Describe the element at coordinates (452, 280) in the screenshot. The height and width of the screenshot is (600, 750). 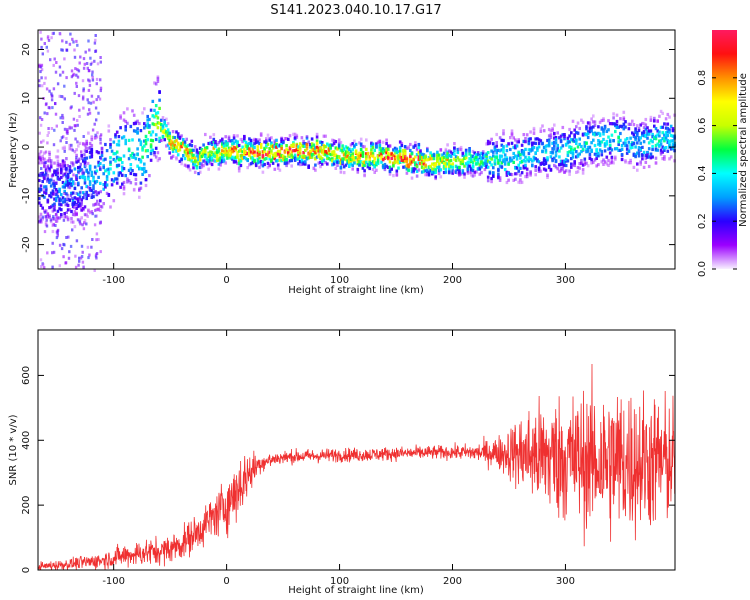
I see `spectrogram-xtick-label: 200` at that location.